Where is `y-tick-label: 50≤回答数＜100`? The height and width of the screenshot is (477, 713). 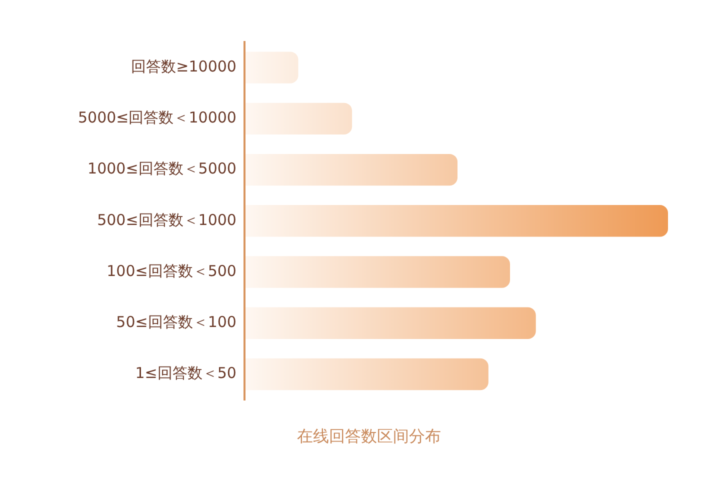
y-tick-label: 50≤回答数＜100 is located at coordinates (176, 322).